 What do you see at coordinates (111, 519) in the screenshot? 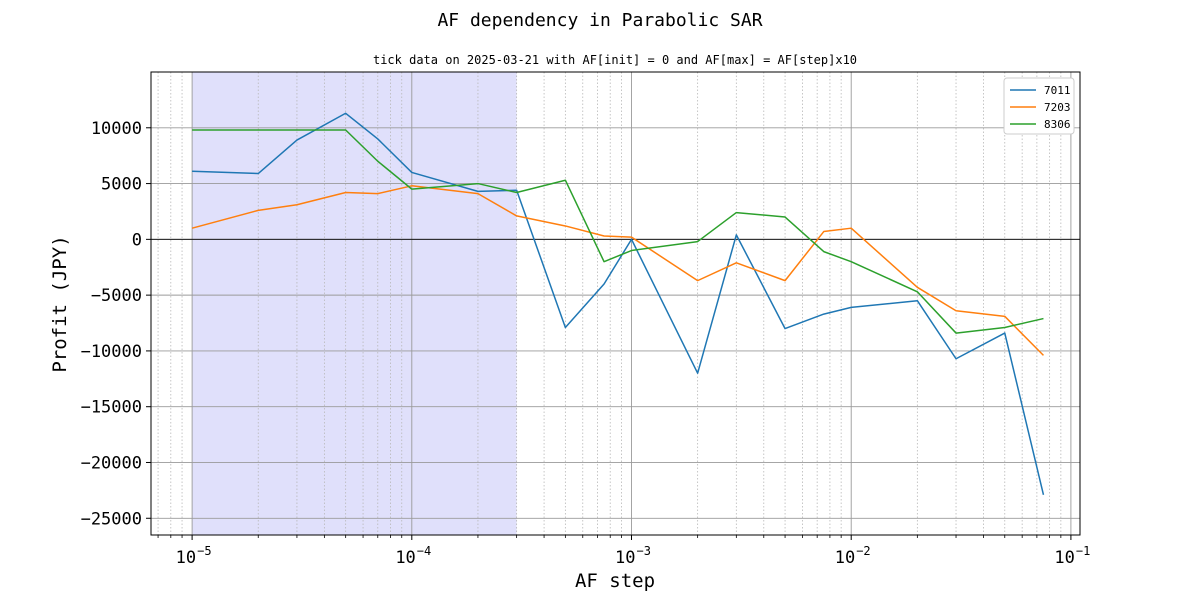
I see `y-tick-label: −25000` at bounding box center [111, 519].